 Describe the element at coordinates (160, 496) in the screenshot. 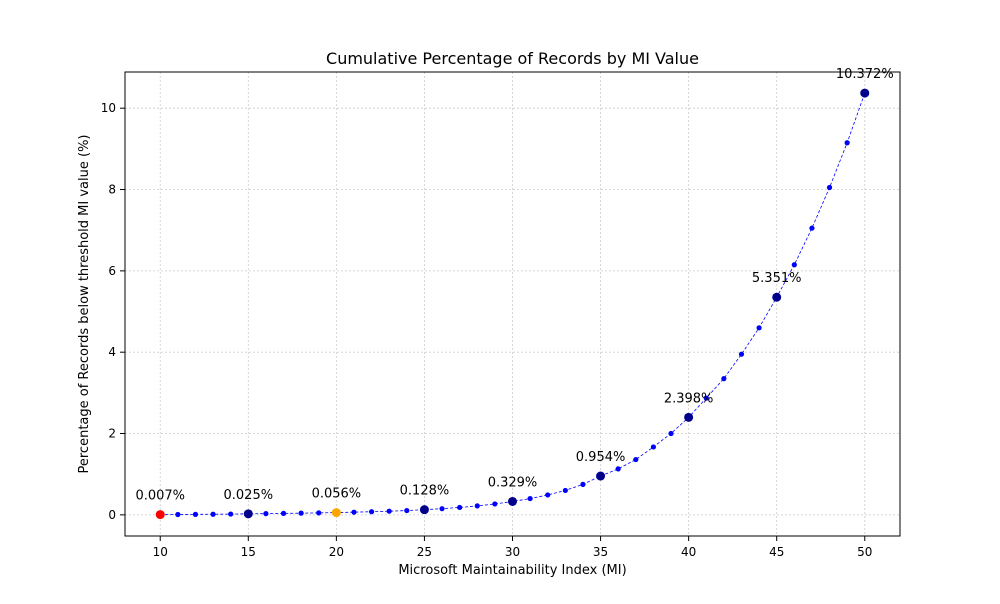

I see `data-label: 0.007%` at that location.